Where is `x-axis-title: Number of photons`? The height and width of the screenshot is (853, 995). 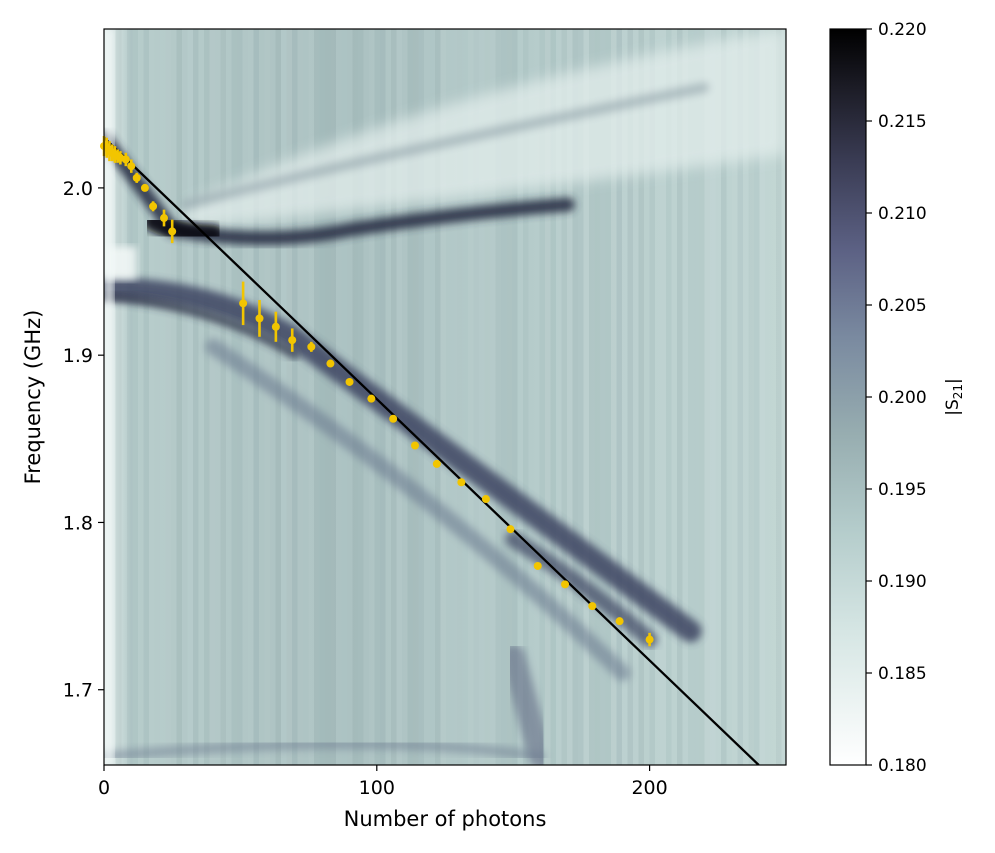 x-axis-title: Number of photons is located at coordinates (445, 819).